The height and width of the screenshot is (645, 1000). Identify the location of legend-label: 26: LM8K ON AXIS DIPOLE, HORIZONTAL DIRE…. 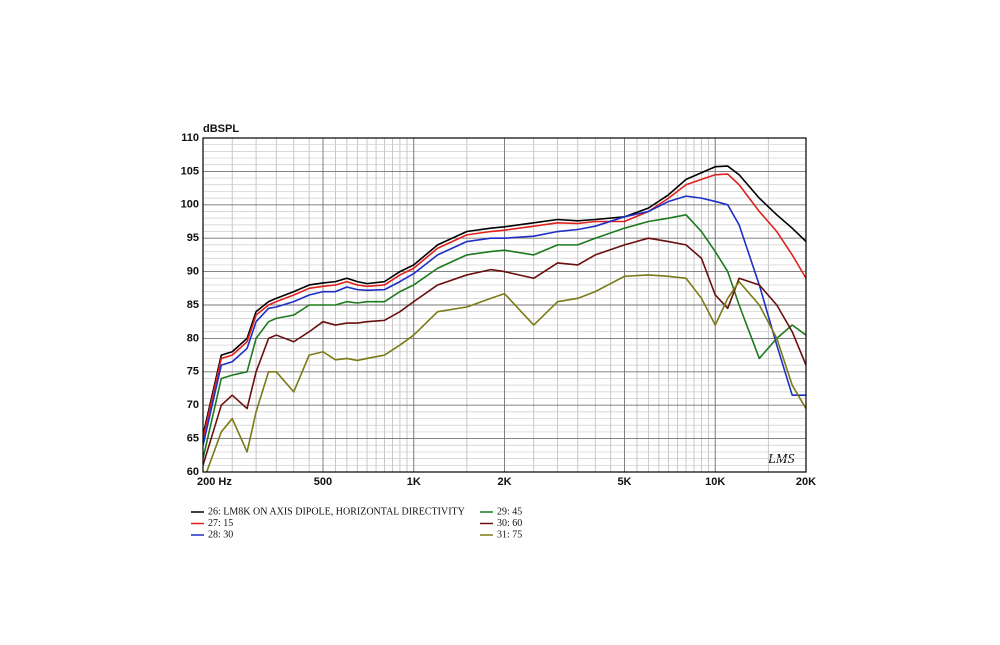
(336, 511).